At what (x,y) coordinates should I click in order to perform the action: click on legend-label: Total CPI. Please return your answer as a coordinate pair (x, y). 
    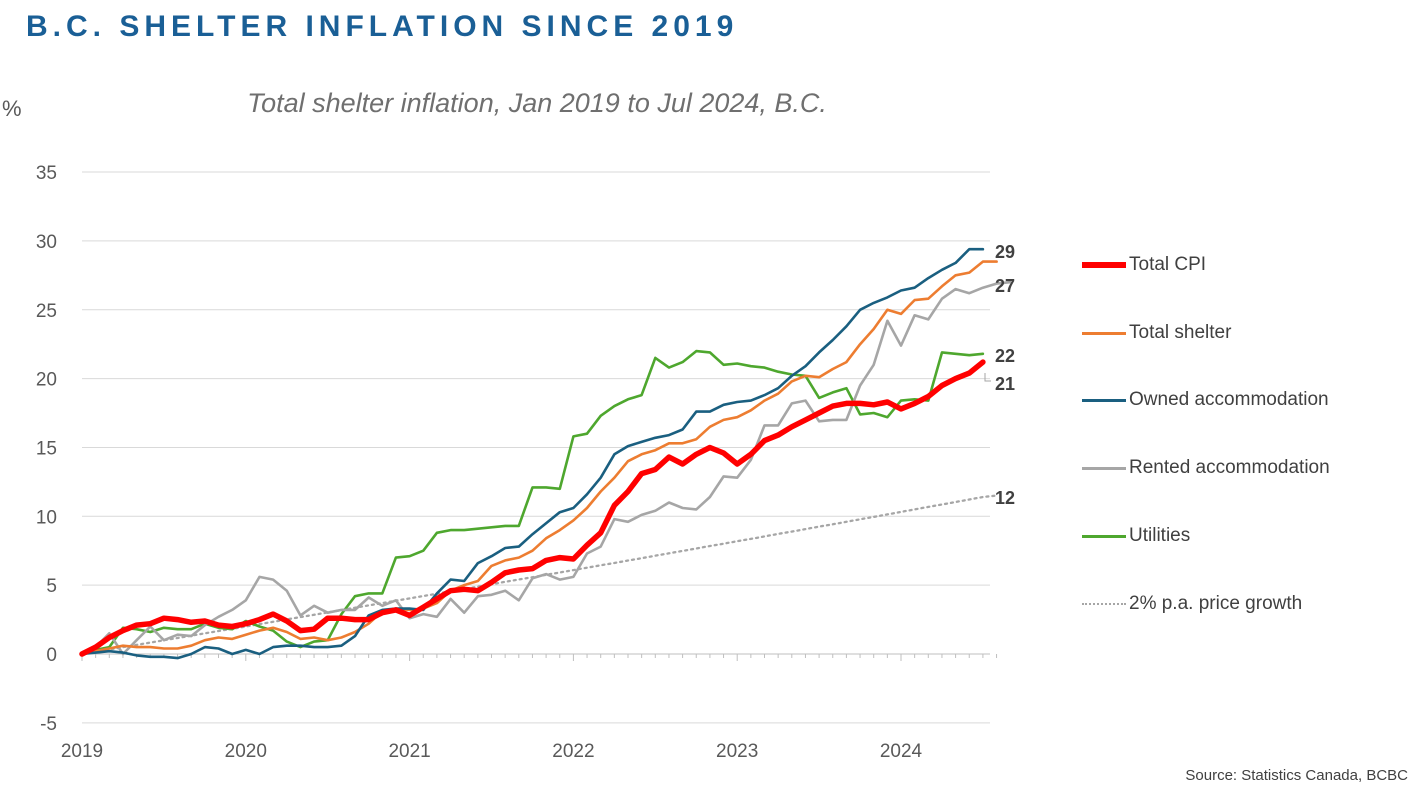
    Looking at the image, I should click on (1168, 264).